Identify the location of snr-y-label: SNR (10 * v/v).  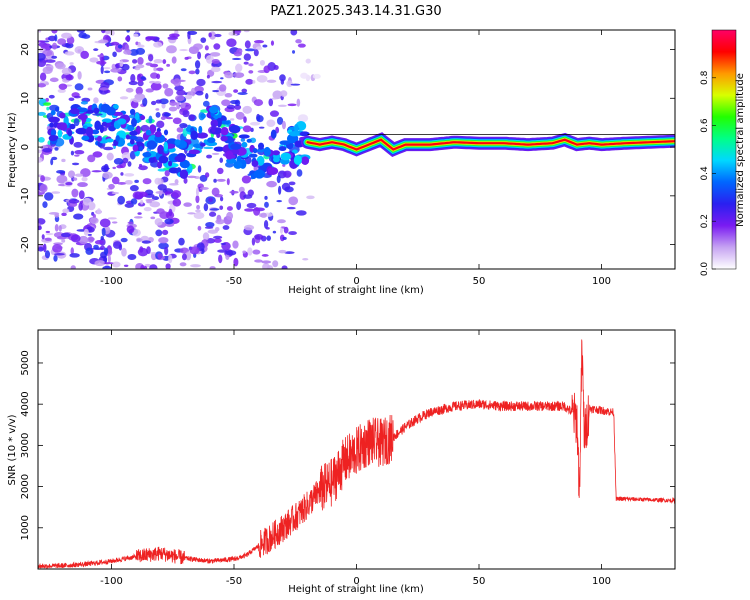
(12, 449).